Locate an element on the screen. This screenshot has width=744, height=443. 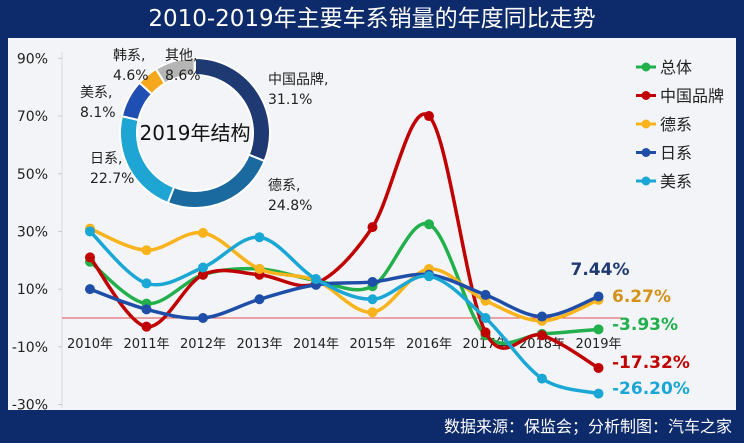
y-tick-label: 90% is located at coordinates (32, 59).